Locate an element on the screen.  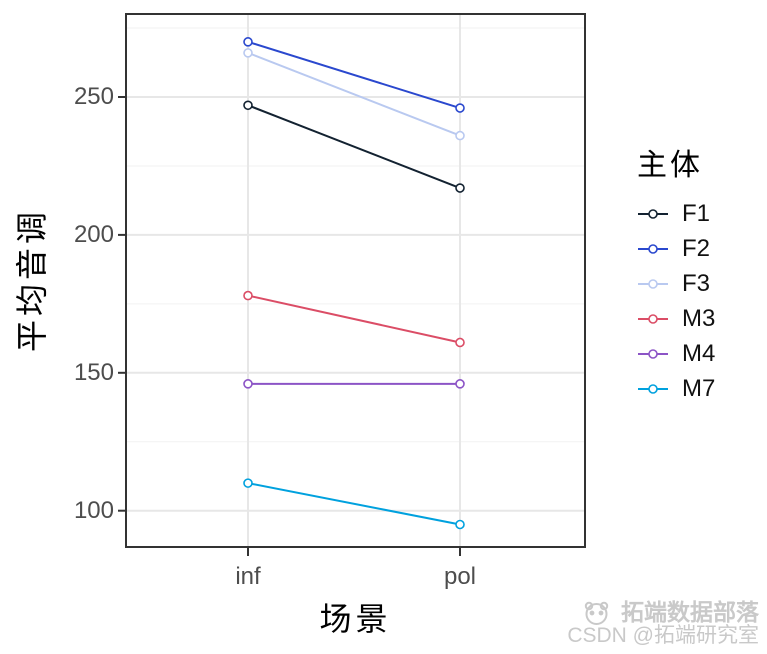
legend-item-F1: F1 is located at coordinates (701, 214).